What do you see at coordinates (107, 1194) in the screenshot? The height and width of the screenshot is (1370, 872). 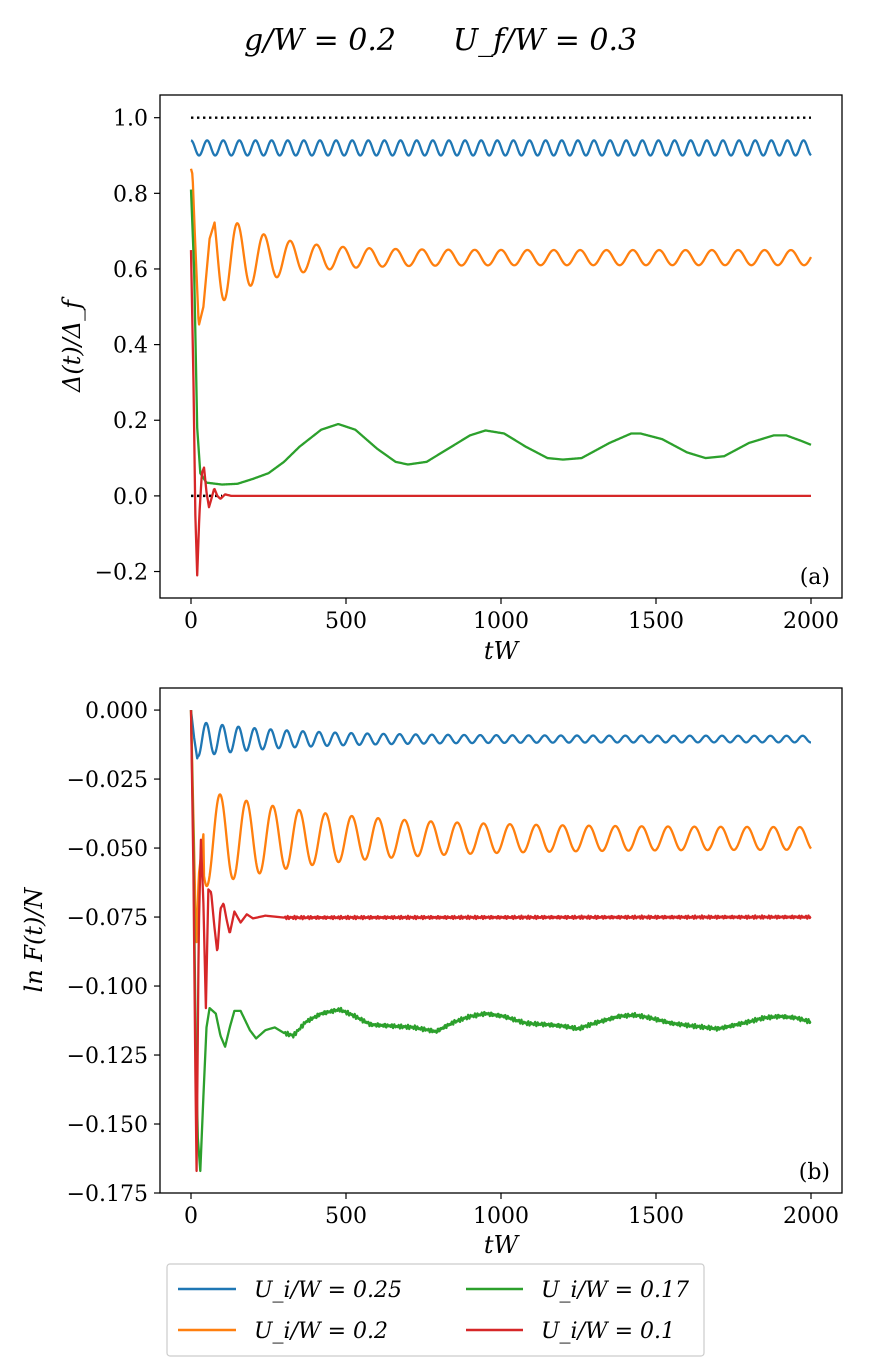 I see `y-tick-label-1-7: −0.175` at bounding box center [107, 1194].